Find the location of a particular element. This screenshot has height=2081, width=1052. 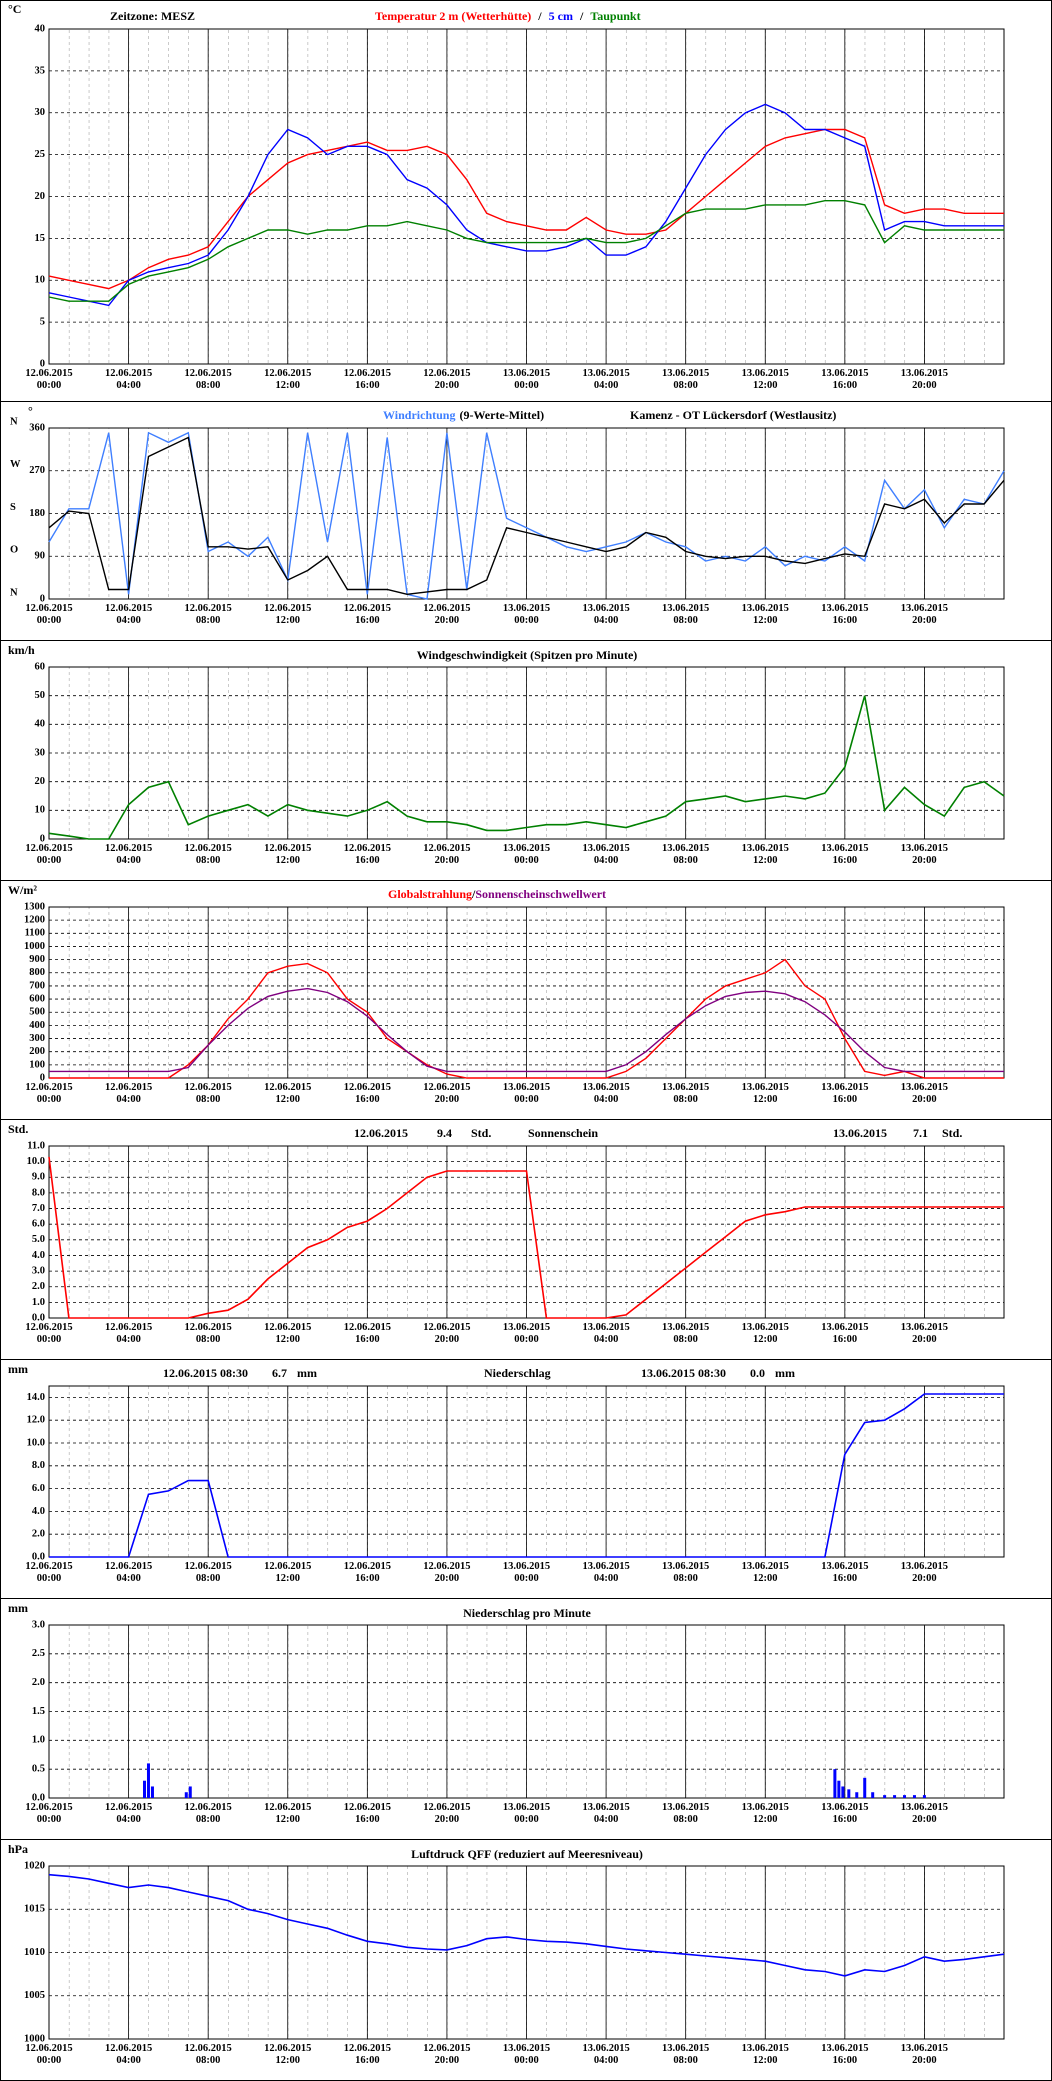

y-tick-label: 1015 is located at coordinates (34, 1909).